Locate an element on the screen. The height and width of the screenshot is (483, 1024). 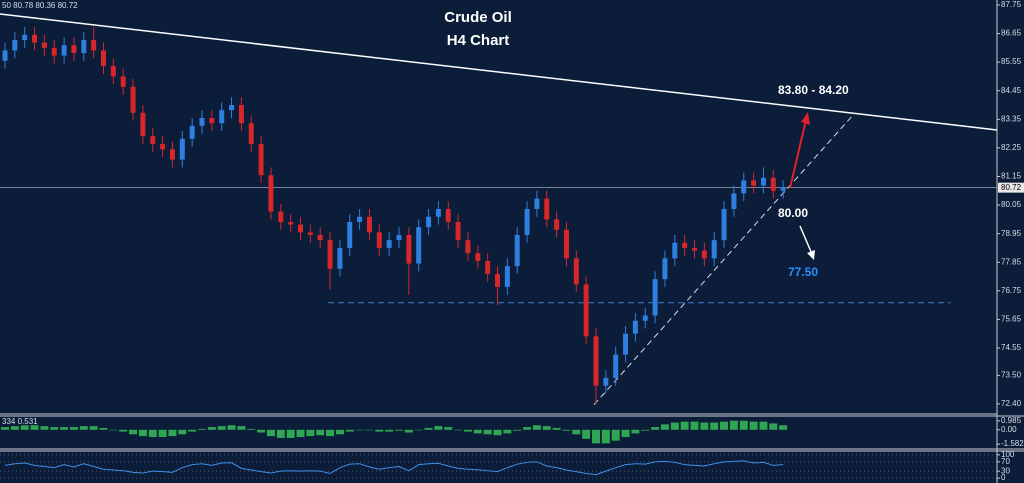
annotation: 77.50 is located at coordinates (803, 272).